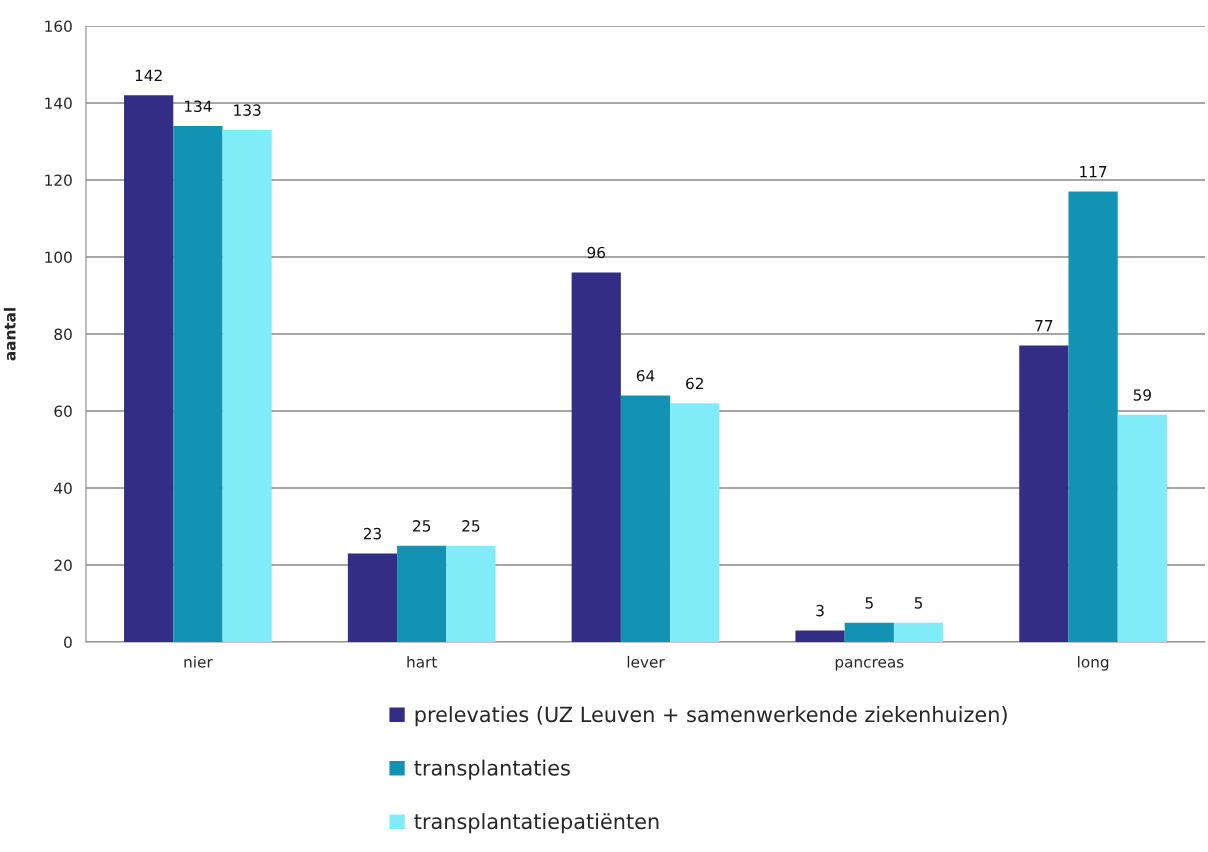  Describe the element at coordinates (9, 334) in the screenshot. I see `y-axis-title: aantal` at that location.